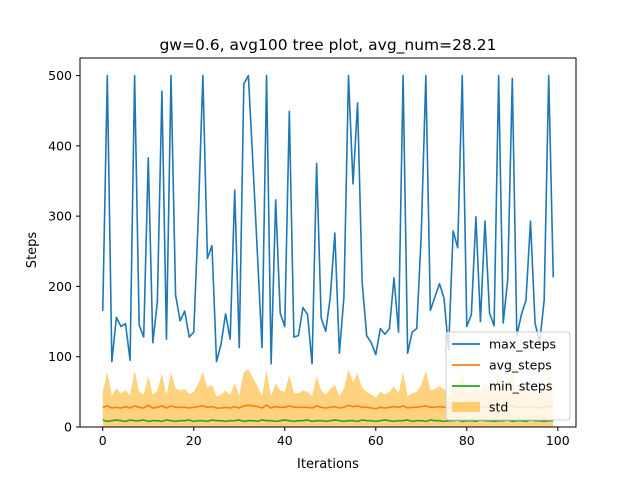  Describe the element at coordinates (508, 376) in the screenshot. I see `legend-box` at that location.